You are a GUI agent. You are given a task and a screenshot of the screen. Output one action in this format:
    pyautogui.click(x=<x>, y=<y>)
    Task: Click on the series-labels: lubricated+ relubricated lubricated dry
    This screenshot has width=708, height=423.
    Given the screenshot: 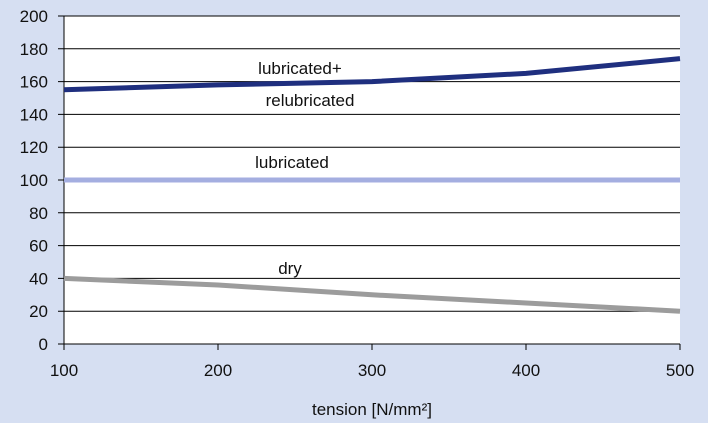 What is the action you would take?
    pyautogui.click(x=304, y=168)
    